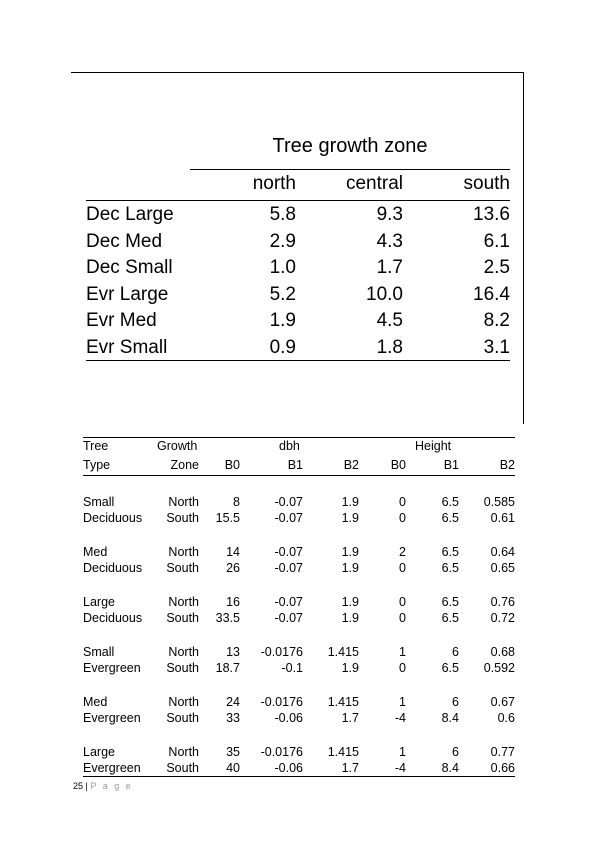 This screenshot has height=842, width=596. I want to click on table1-header-row: north central south, so click(298, 185).